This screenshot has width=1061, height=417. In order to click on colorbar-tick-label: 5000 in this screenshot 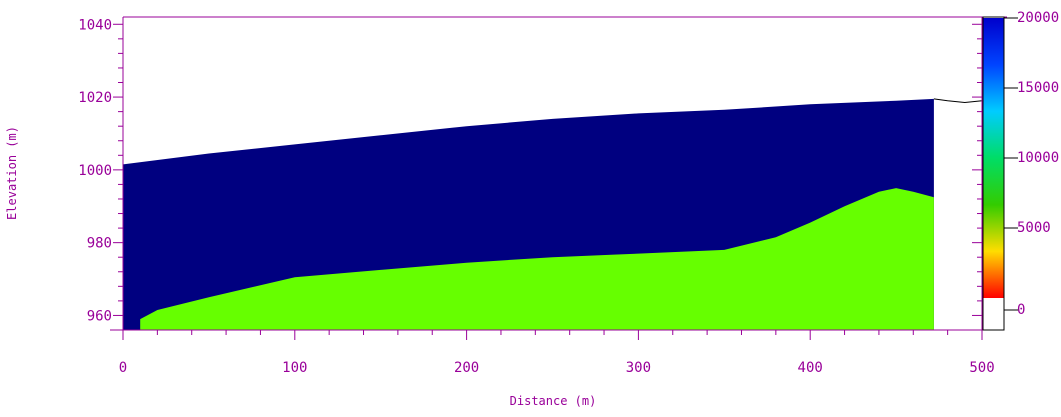, I will do `click(1034, 228)`.